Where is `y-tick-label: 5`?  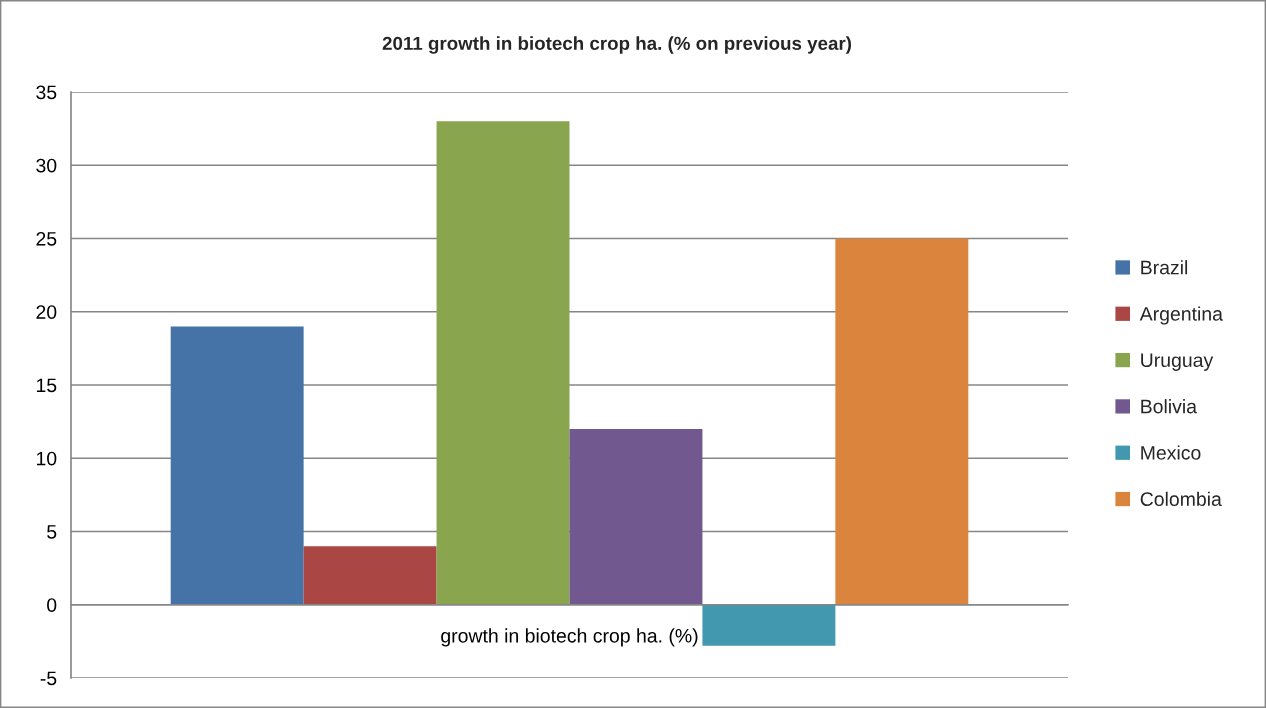
y-tick-label: 5 is located at coordinates (52, 532).